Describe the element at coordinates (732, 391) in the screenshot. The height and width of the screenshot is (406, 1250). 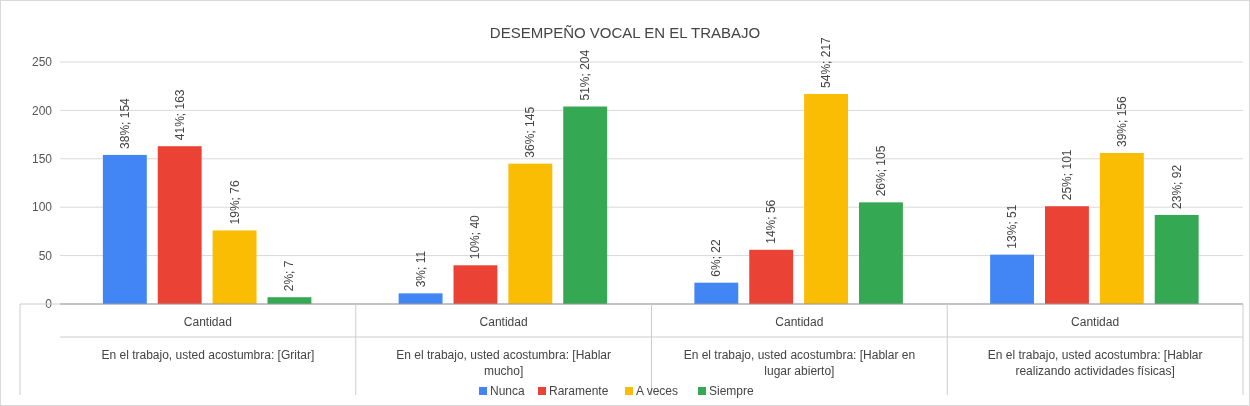
I see `legend-label: Siempre` at that location.